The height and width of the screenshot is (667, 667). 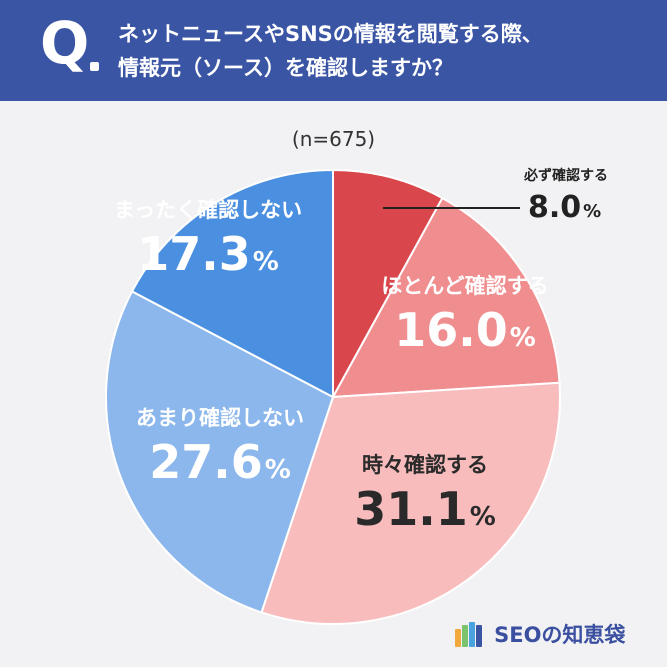 I want to click on question-line-1: ネットニュースやSNSの情報を閲覧する際、, so click(x=330, y=34).